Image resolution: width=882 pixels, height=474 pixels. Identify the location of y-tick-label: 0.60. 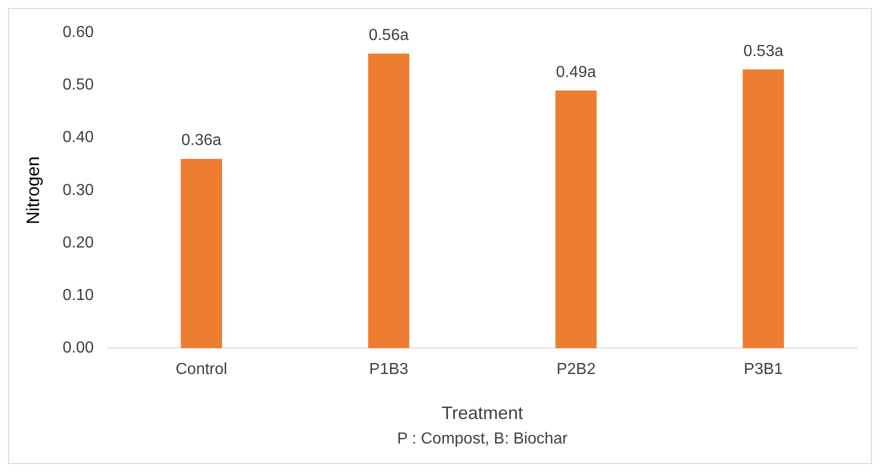
(78, 33).